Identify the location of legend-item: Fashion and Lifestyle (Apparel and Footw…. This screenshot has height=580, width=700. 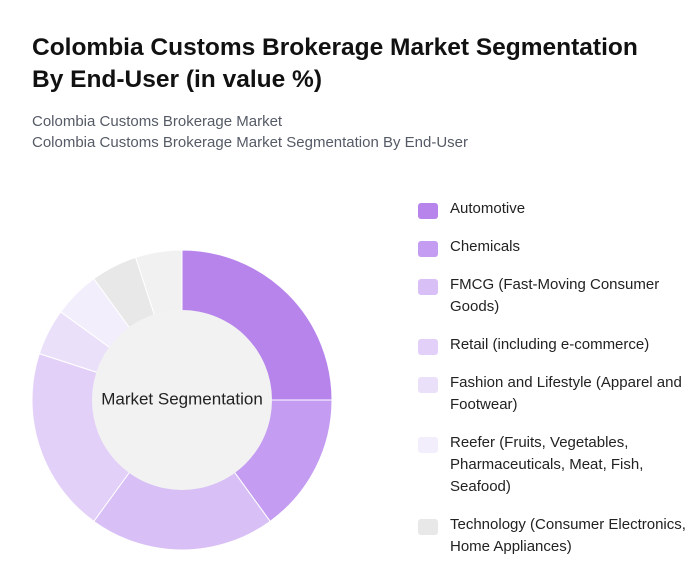
(553, 394).